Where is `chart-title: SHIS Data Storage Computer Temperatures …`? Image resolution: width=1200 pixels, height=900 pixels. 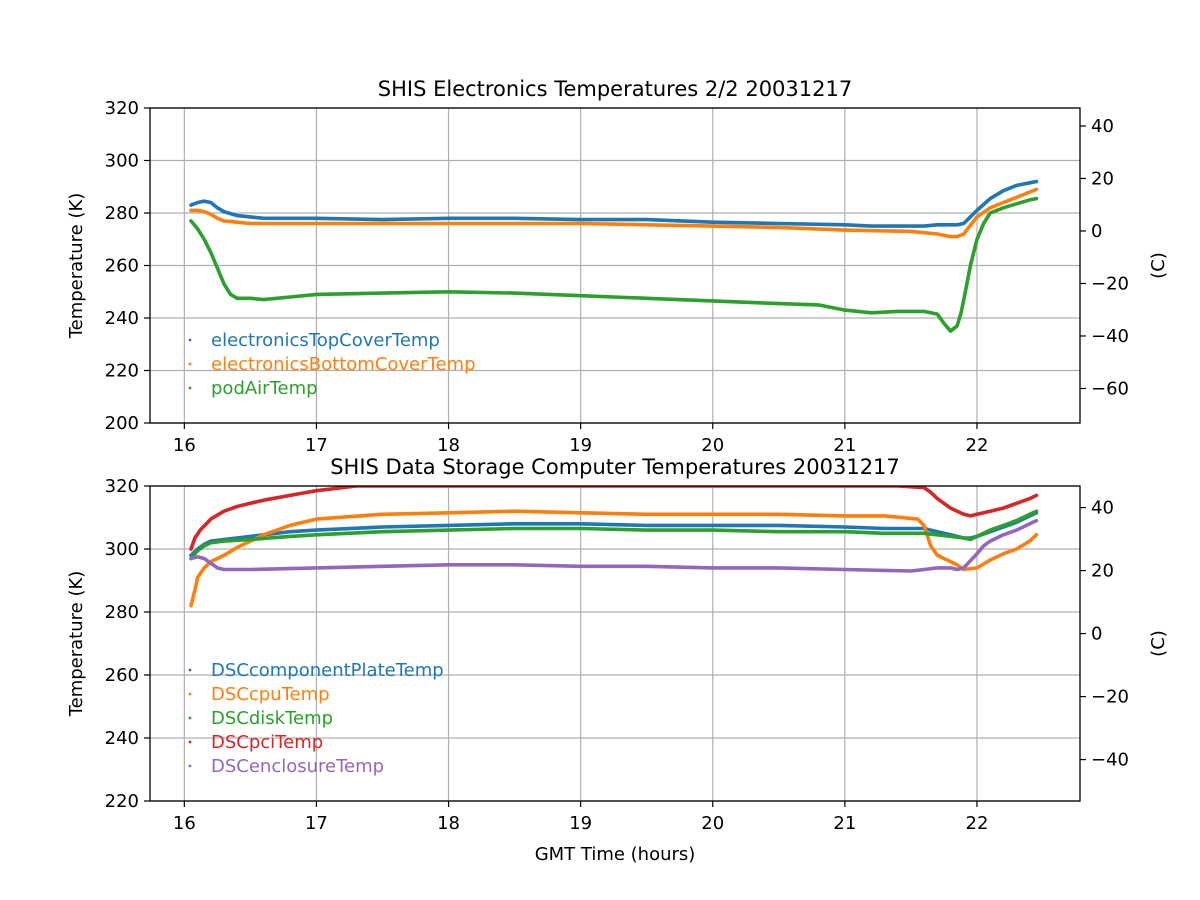
chart-title: SHIS Data Storage Computer Temperatures … is located at coordinates (615, 467).